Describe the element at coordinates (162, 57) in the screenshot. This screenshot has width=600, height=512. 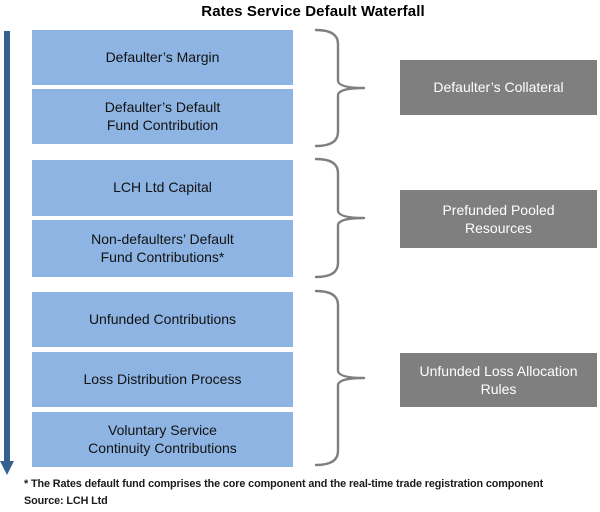
I see `waterfall-box-defaulters-margin: Defaulter’s Margin` at that location.